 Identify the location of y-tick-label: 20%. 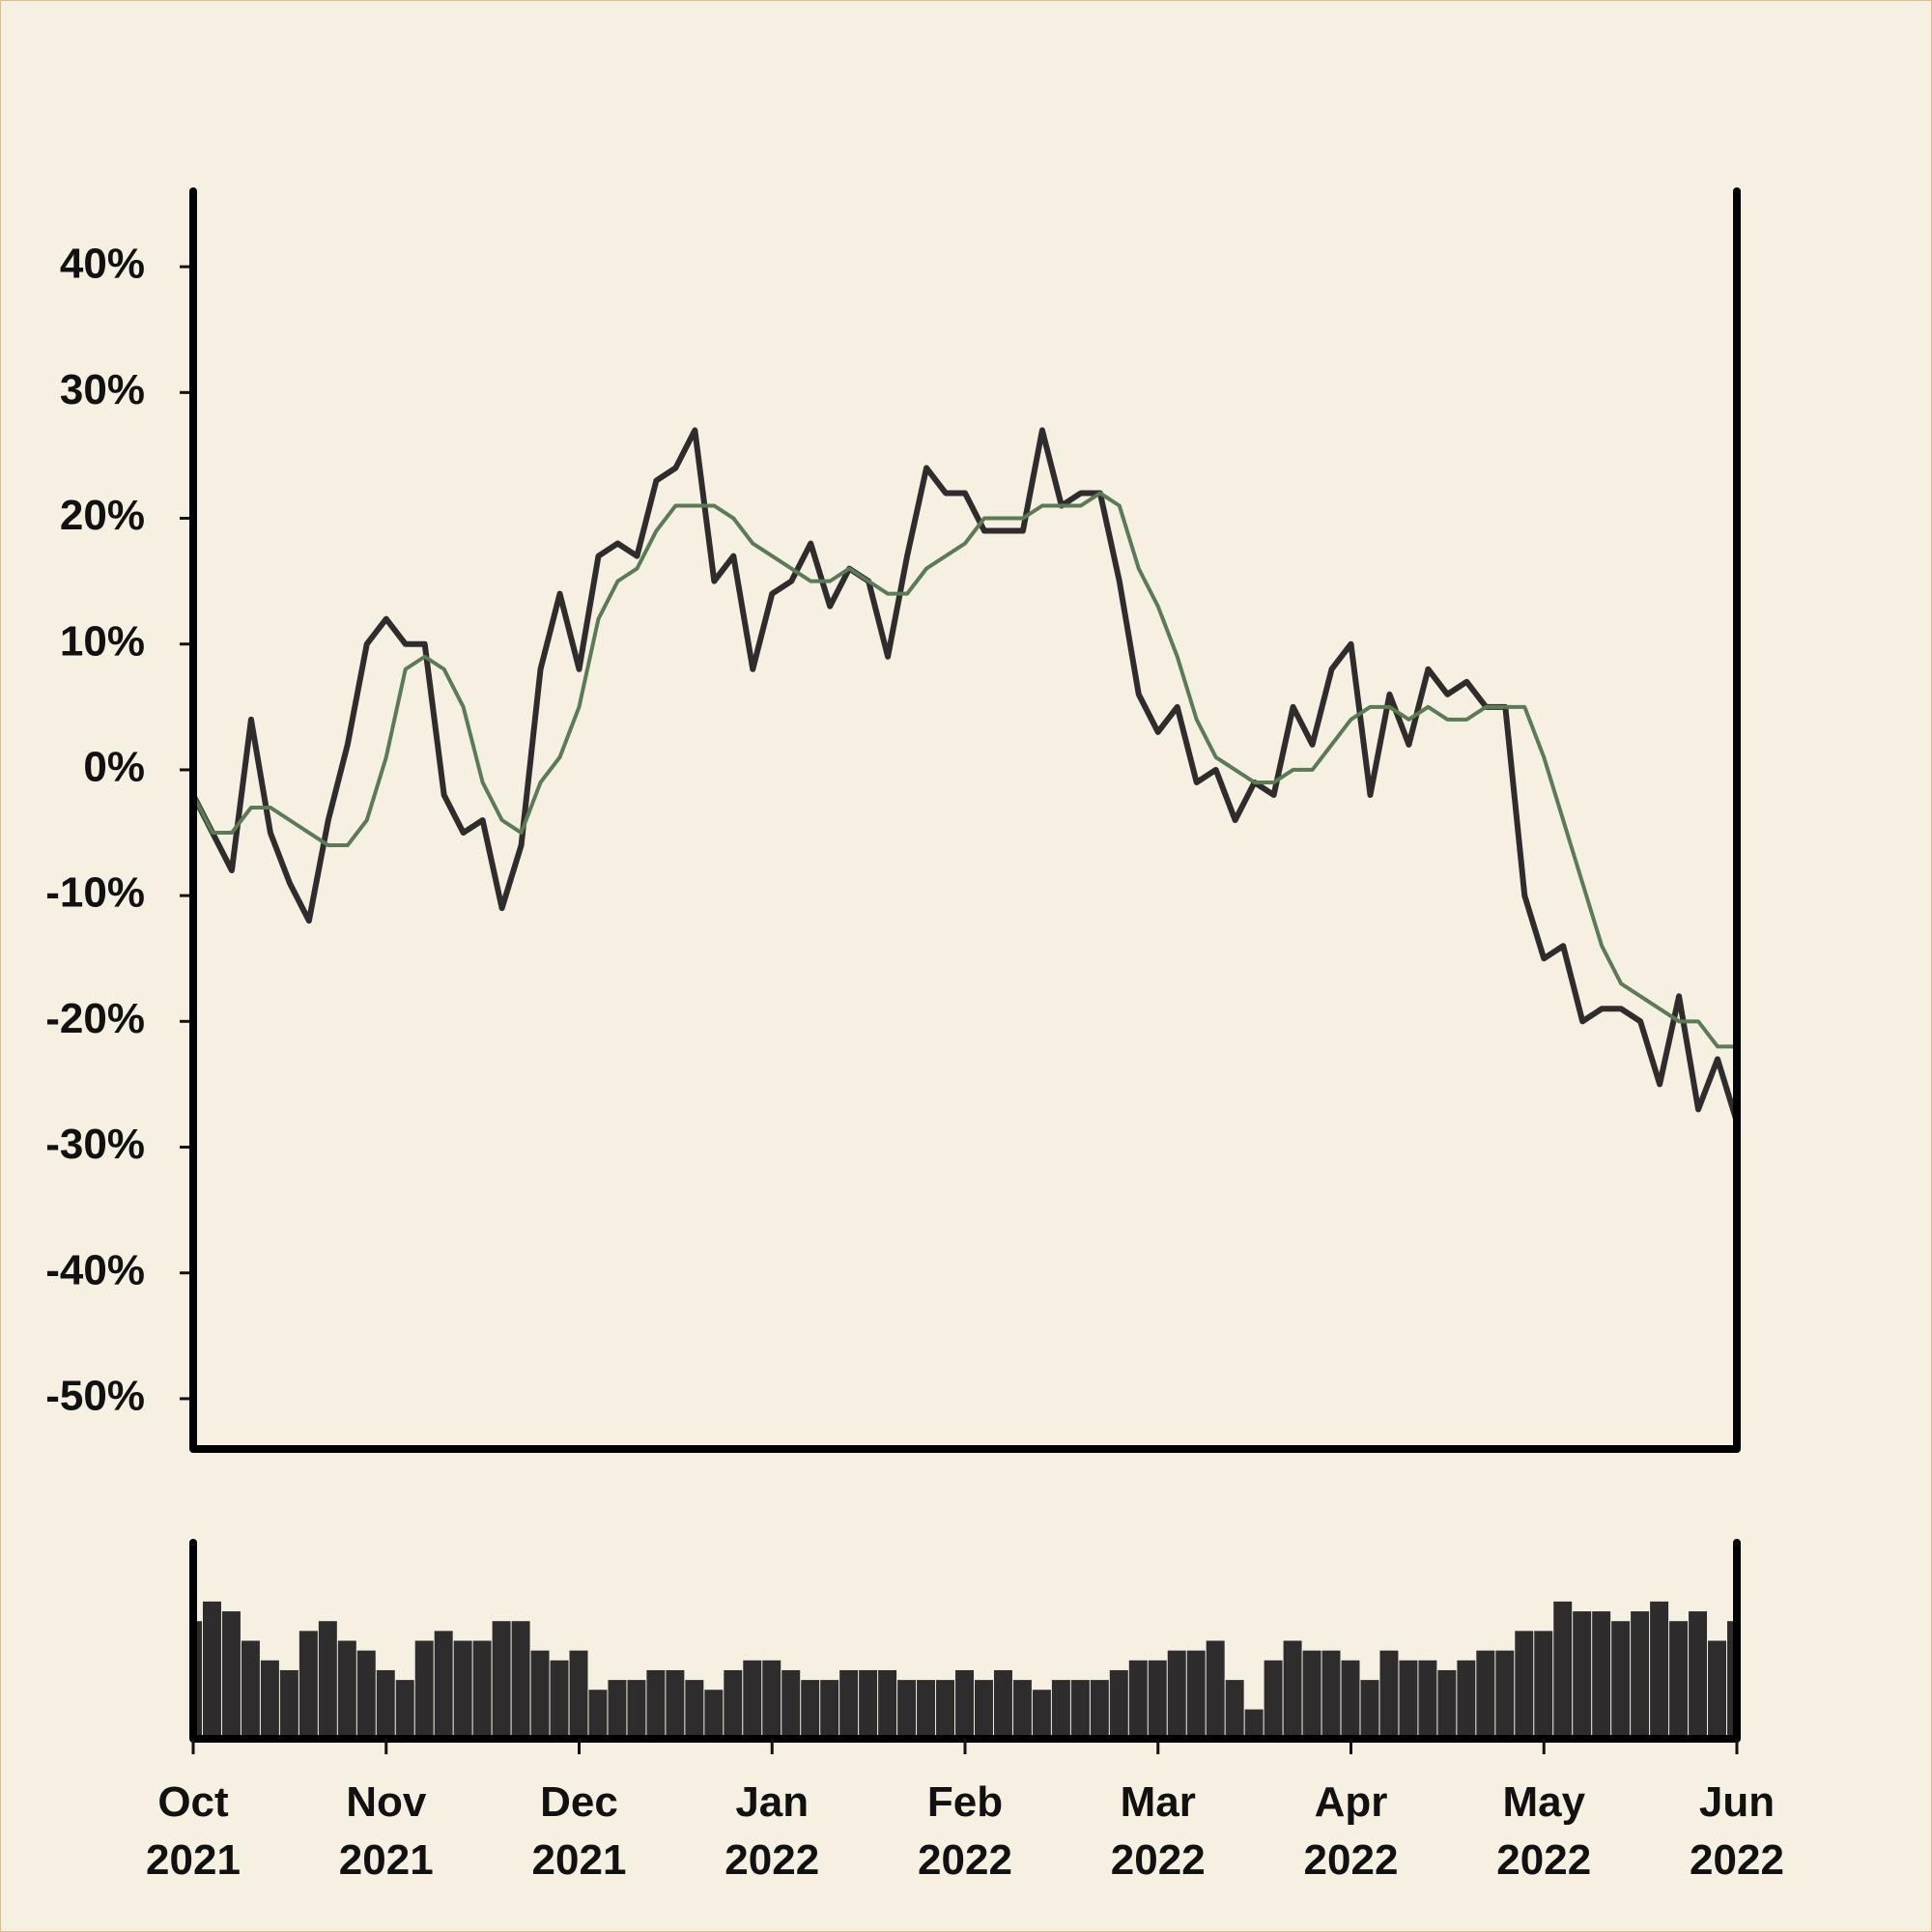
(102, 515).